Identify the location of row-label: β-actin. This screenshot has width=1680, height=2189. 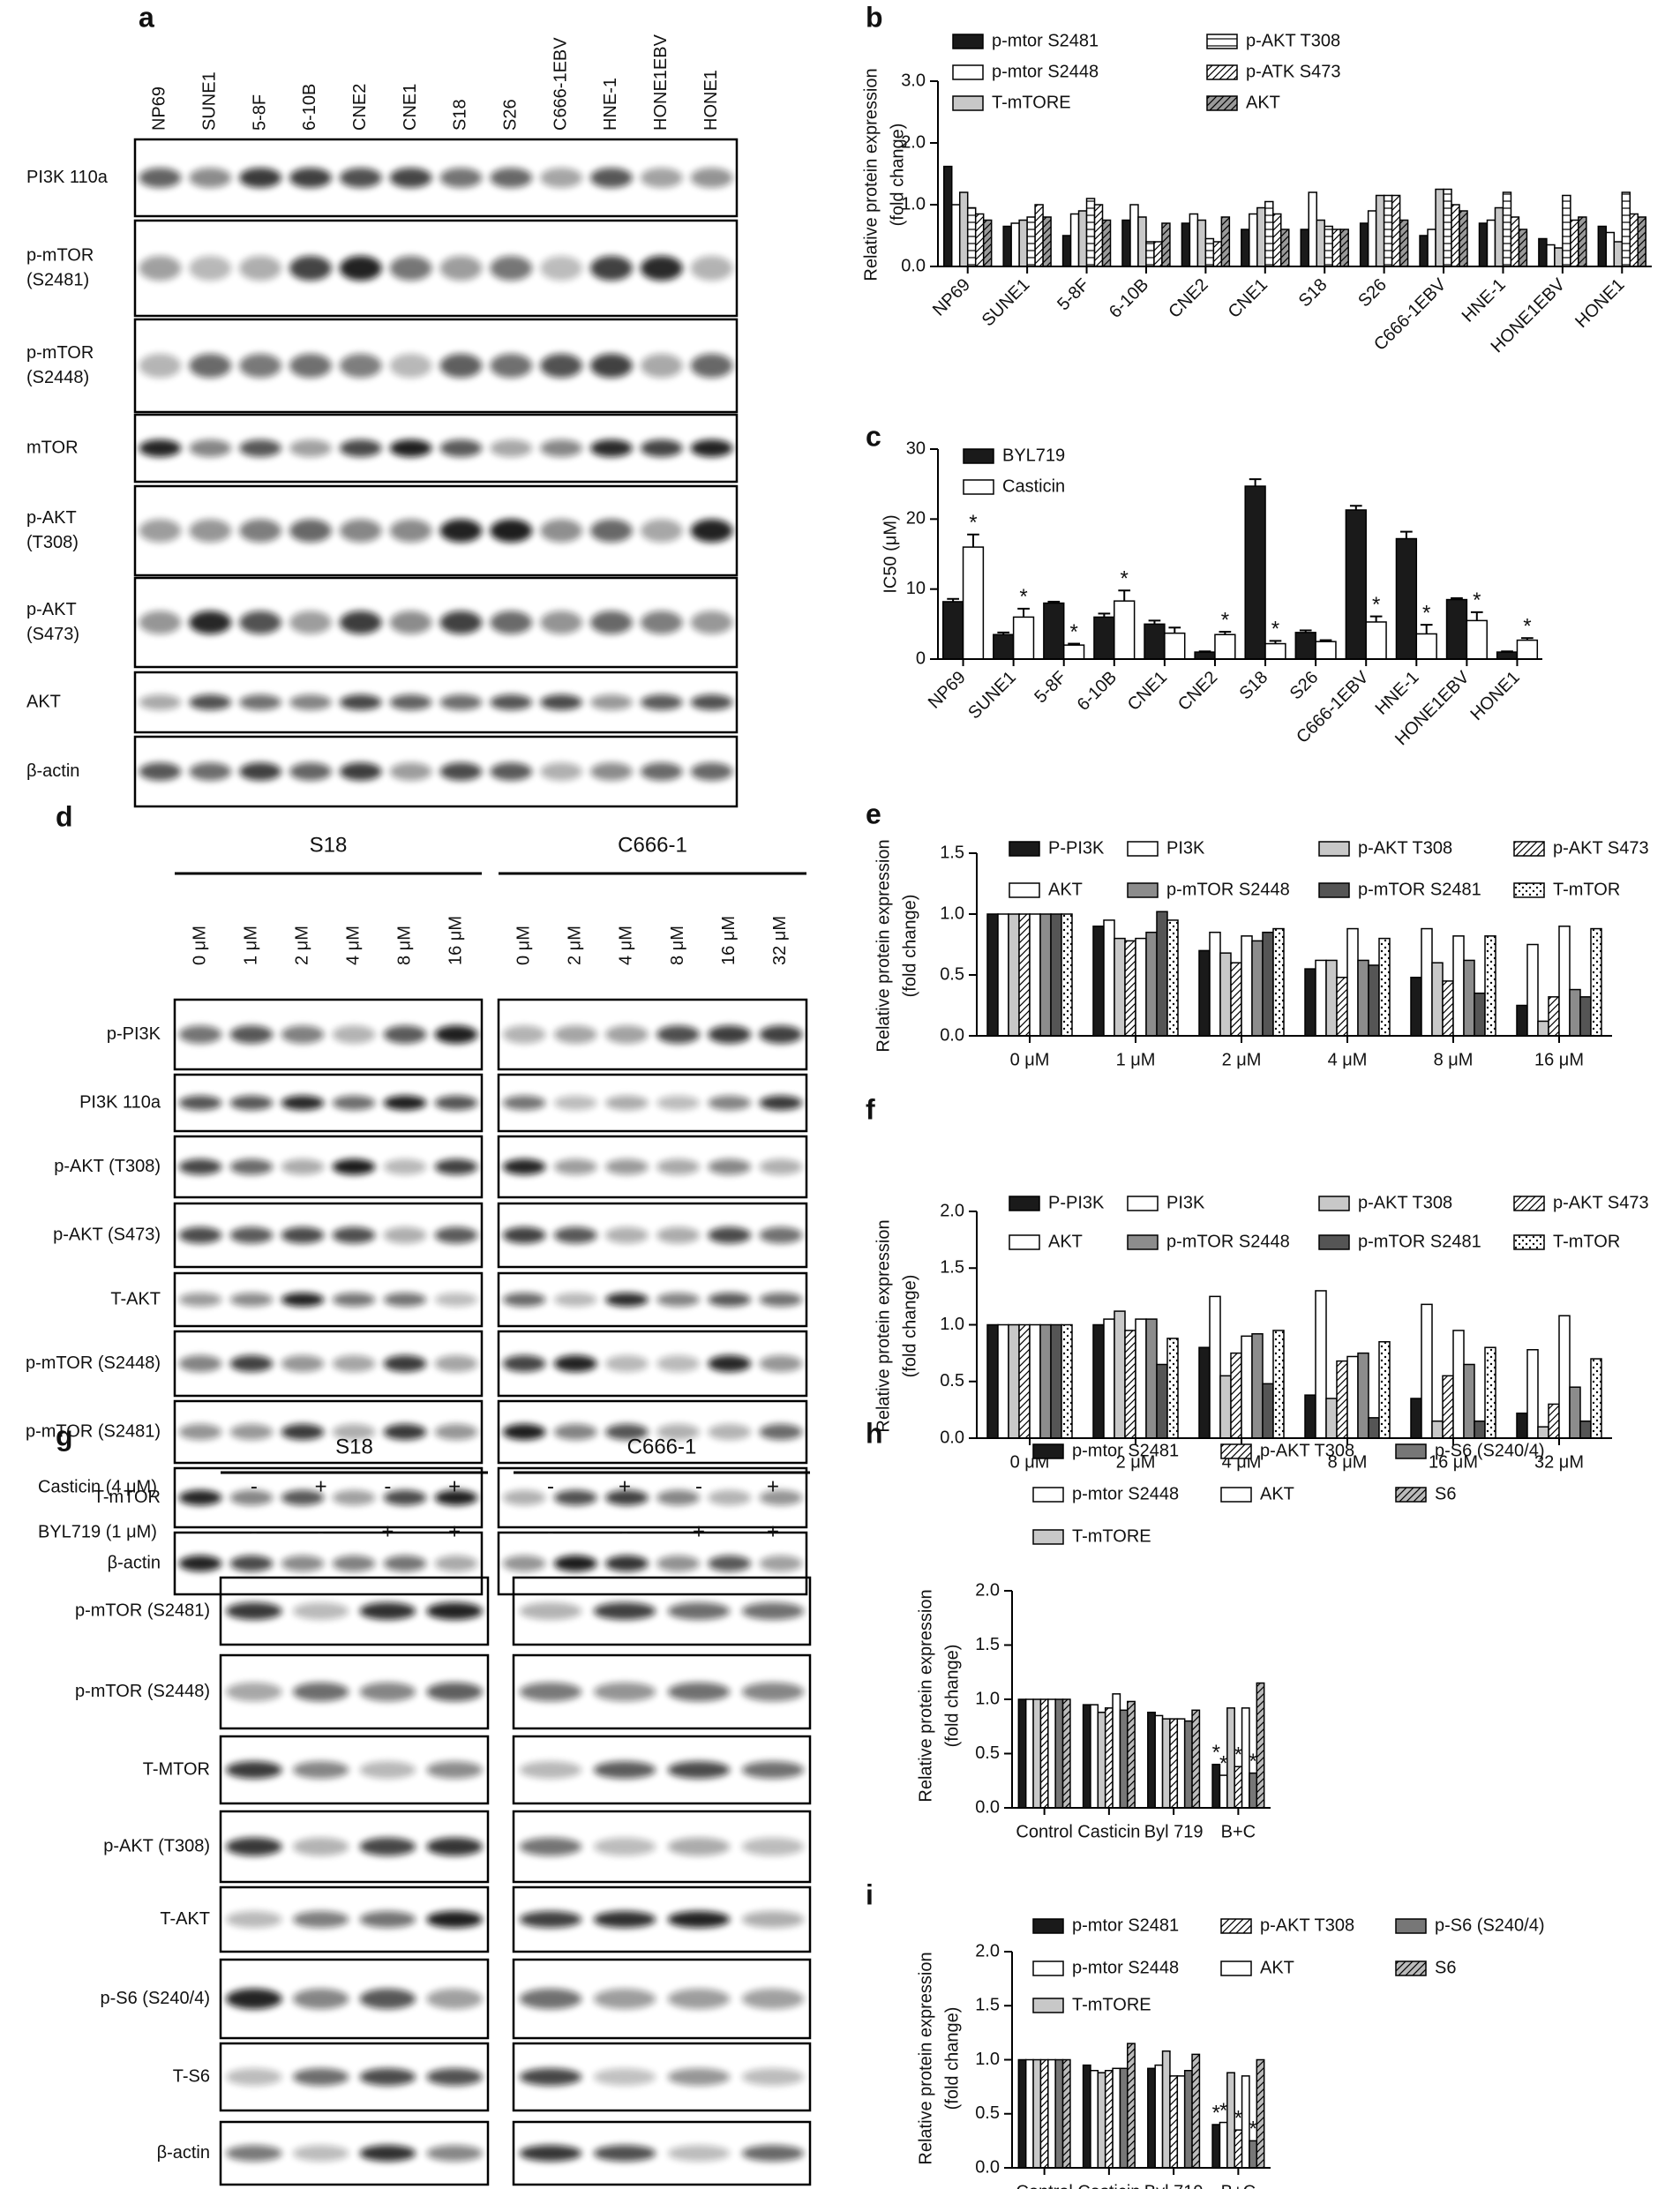
(52, 771).